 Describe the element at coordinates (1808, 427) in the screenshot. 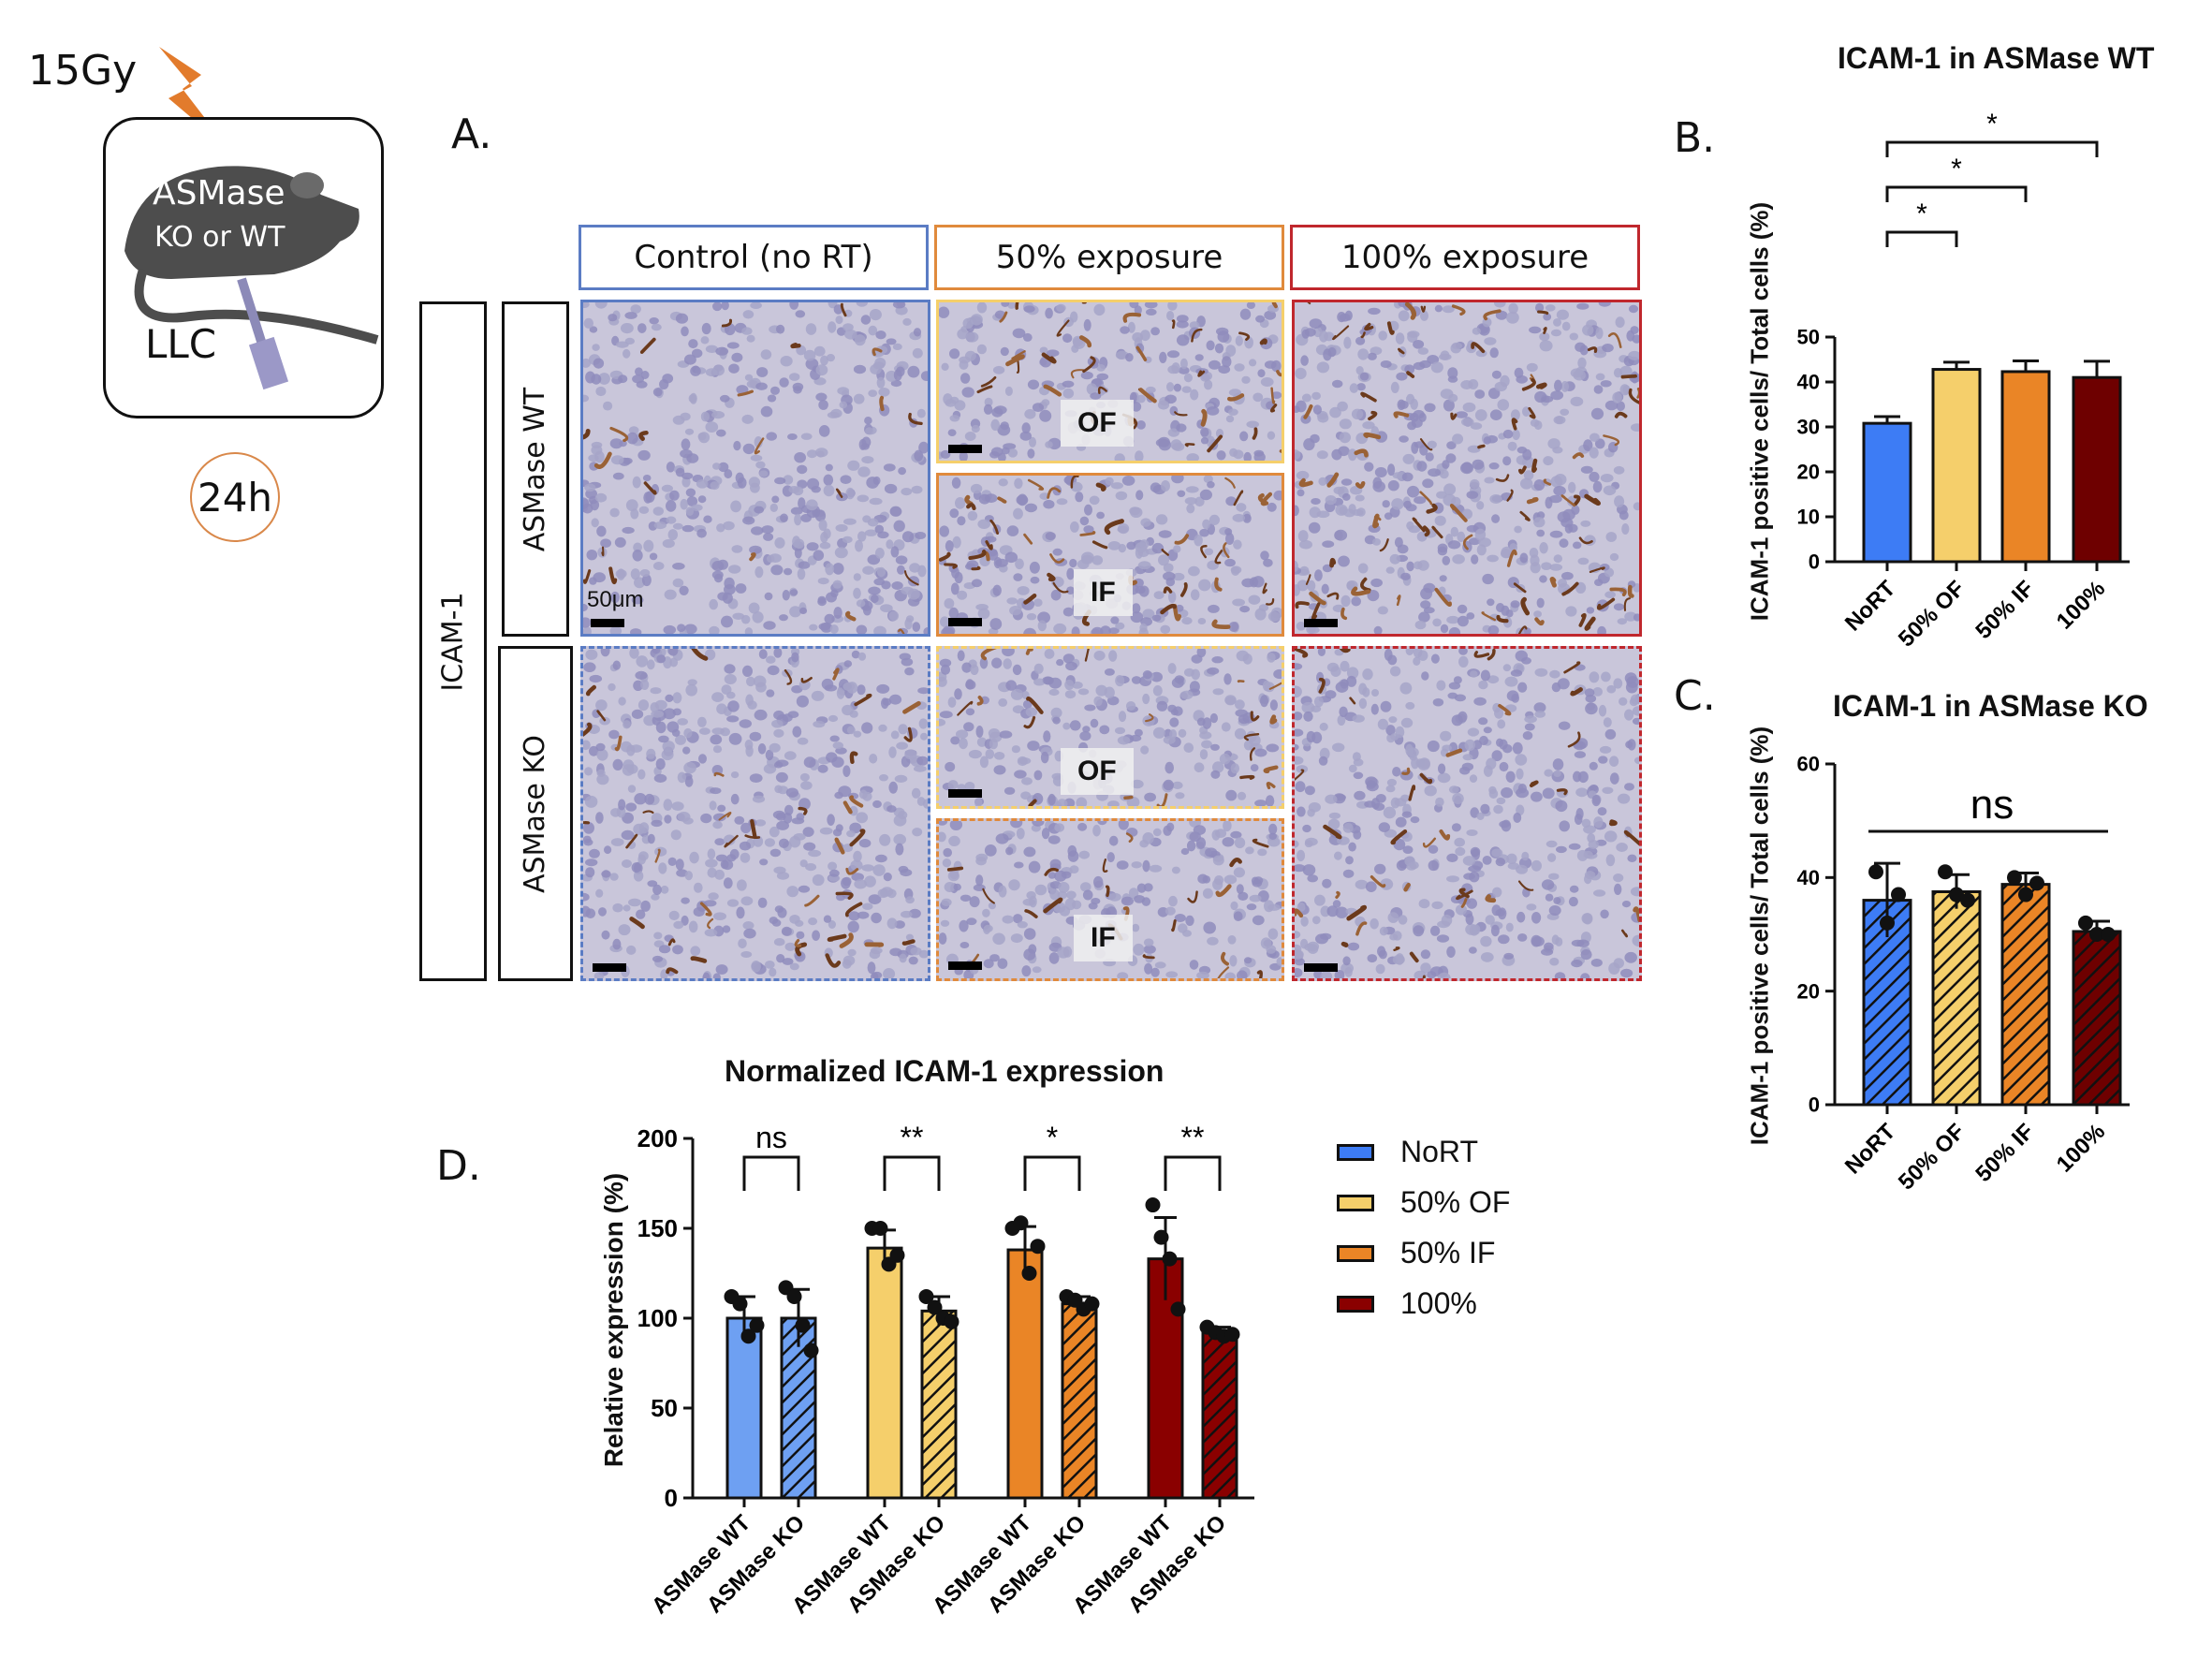

I see `y-tick-label: 30` at that location.